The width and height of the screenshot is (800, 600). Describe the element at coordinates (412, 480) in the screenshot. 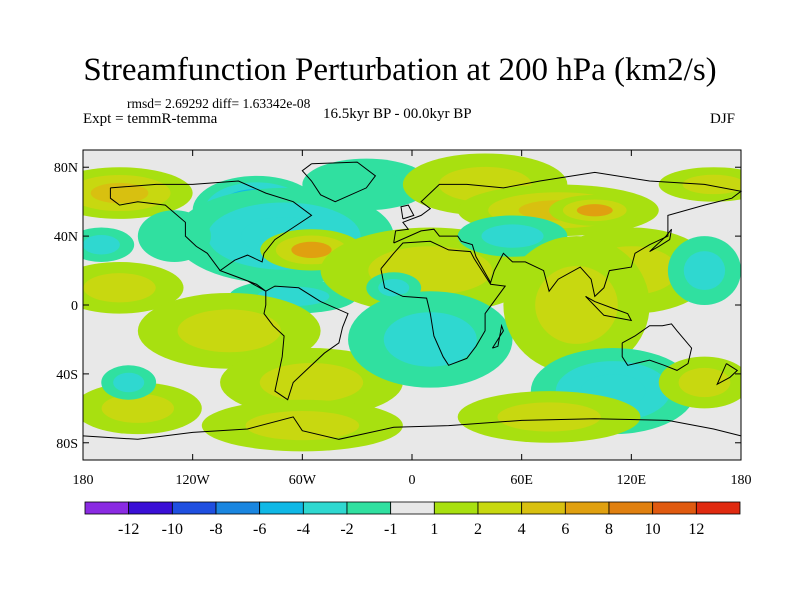

I see `lon-tick-label: 0` at that location.